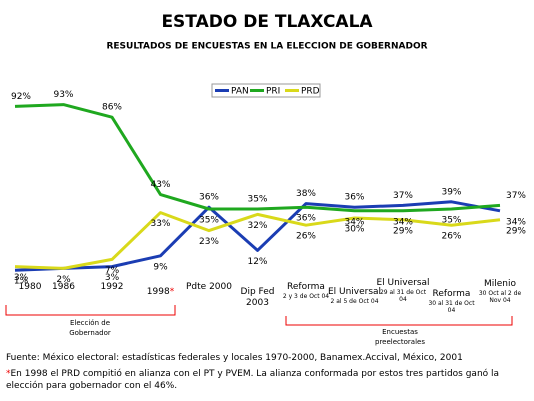 The width and height of the screenshot is (534, 401). What do you see at coordinates (354, 230) in the screenshot?
I see `data-label: 30%` at bounding box center [354, 230].